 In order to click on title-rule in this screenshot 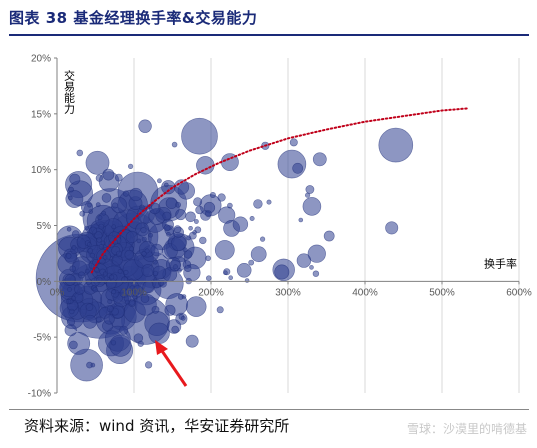, I will do `click(269, 35)`.